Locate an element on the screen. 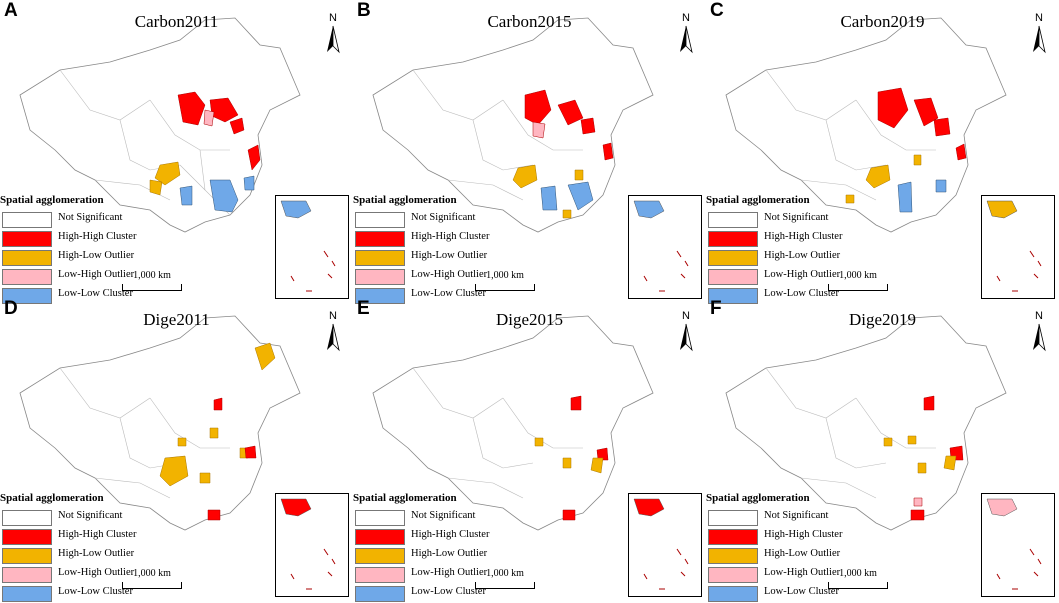 This screenshot has width=1059, height=603. panel-title: Dige2015 is located at coordinates (529, 319).